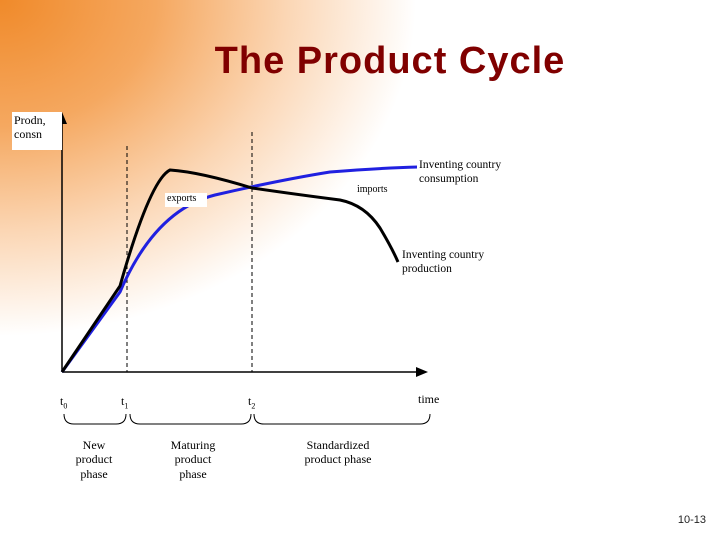 The width and height of the screenshot is (720, 540). Describe the element at coordinates (123, 401) in the screenshot. I see `t1-text: t` at that location.